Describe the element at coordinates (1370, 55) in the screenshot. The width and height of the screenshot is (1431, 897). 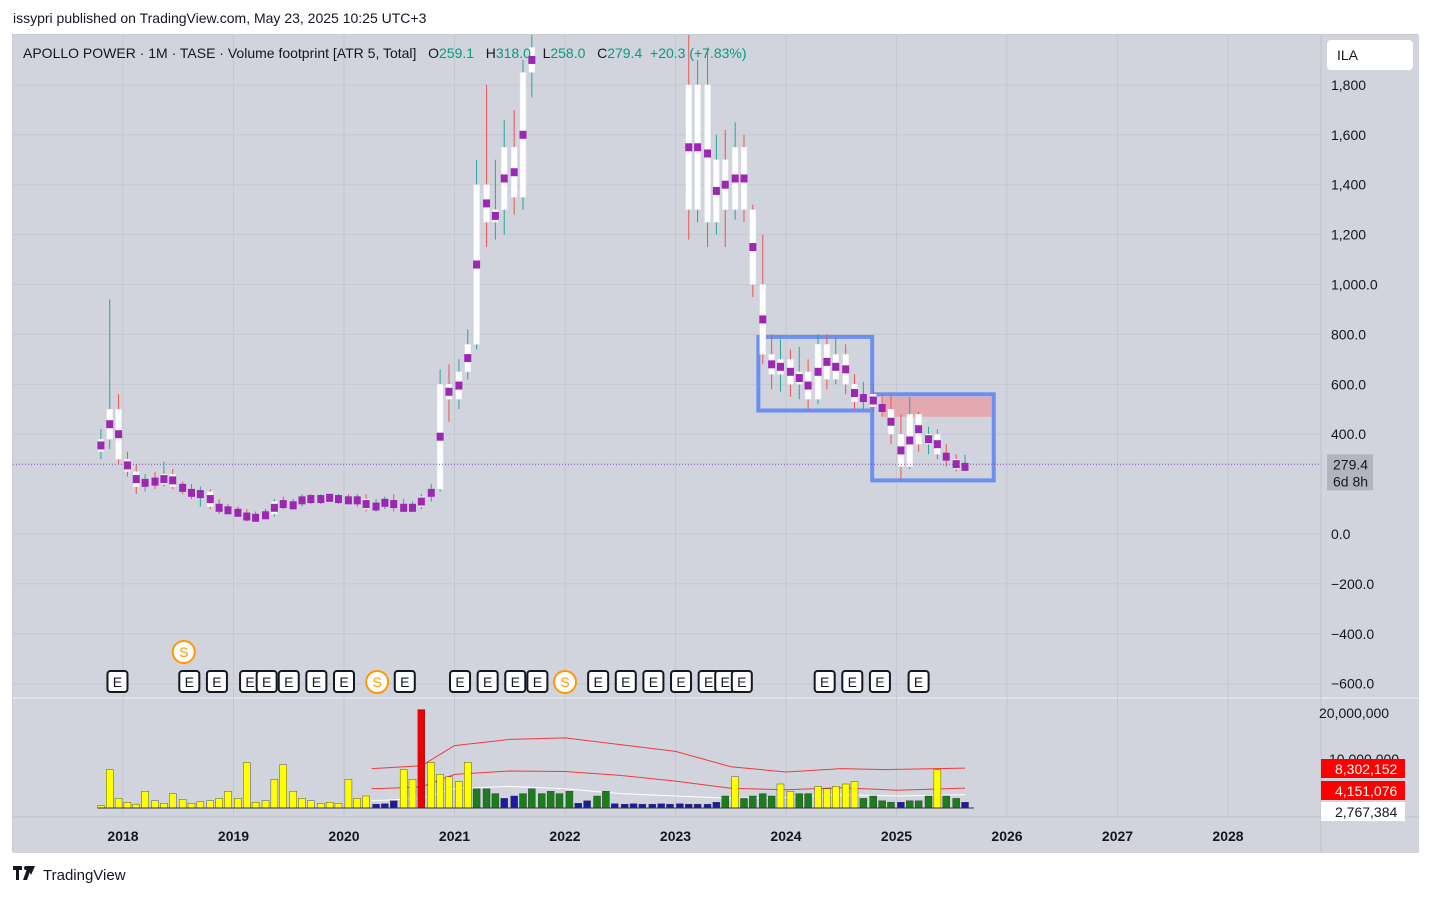
I see `currency-button: ILA` at that location.